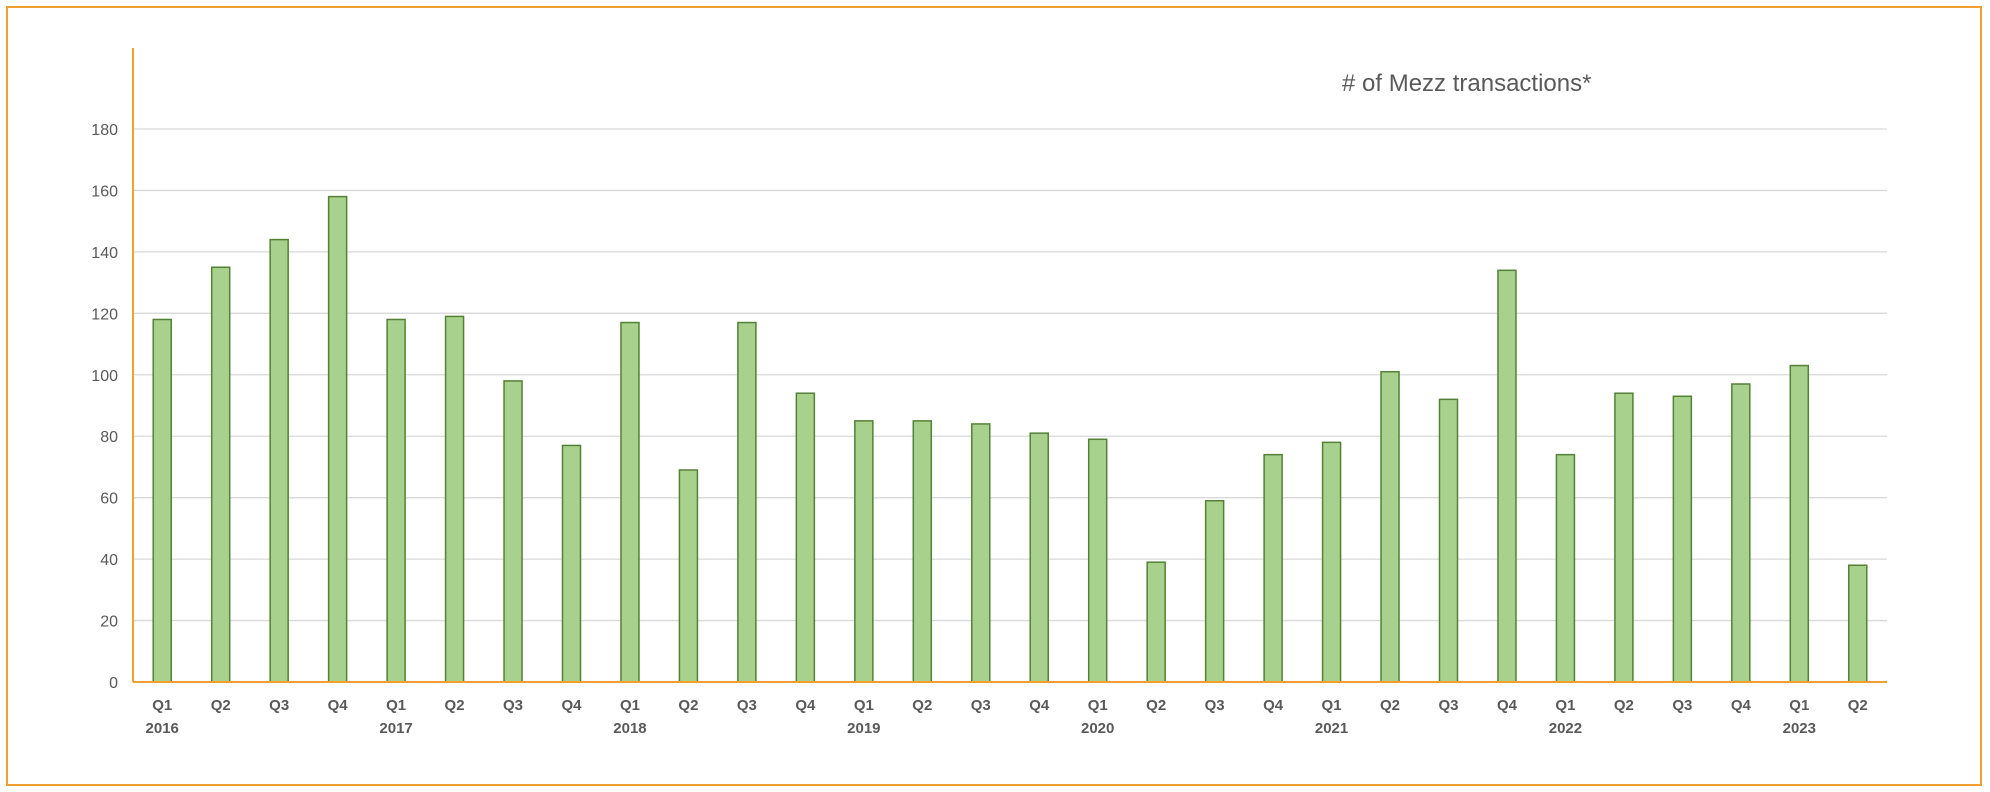 This screenshot has width=1990, height=792. I want to click on y-tick-label: 100, so click(104, 376).